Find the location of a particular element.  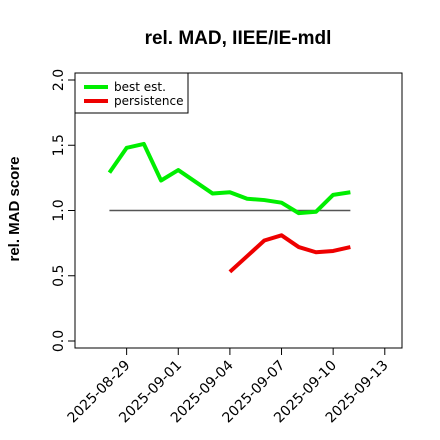

y-tick-label: 0.0 is located at coordinates (59, 341).